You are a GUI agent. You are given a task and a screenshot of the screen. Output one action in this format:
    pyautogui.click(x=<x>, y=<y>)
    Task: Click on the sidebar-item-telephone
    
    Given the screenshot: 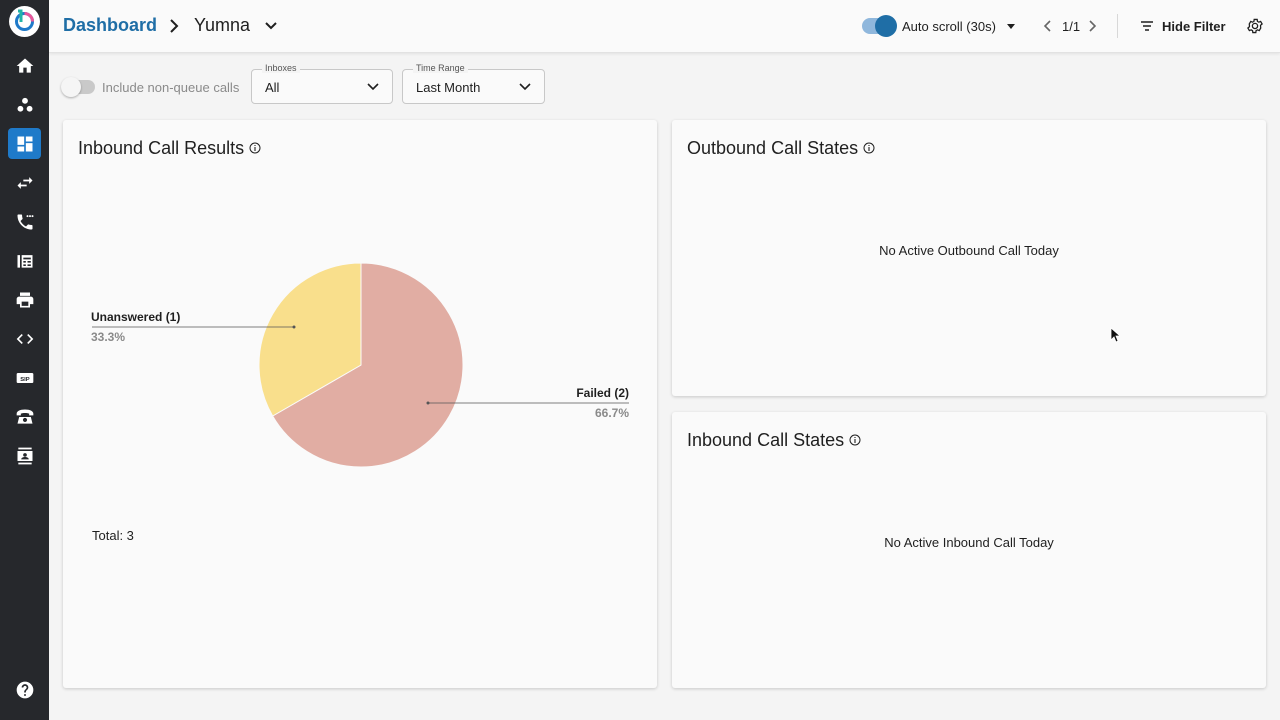 What is the action you would take?
    pyautogui.click(x=24, y=416)
    